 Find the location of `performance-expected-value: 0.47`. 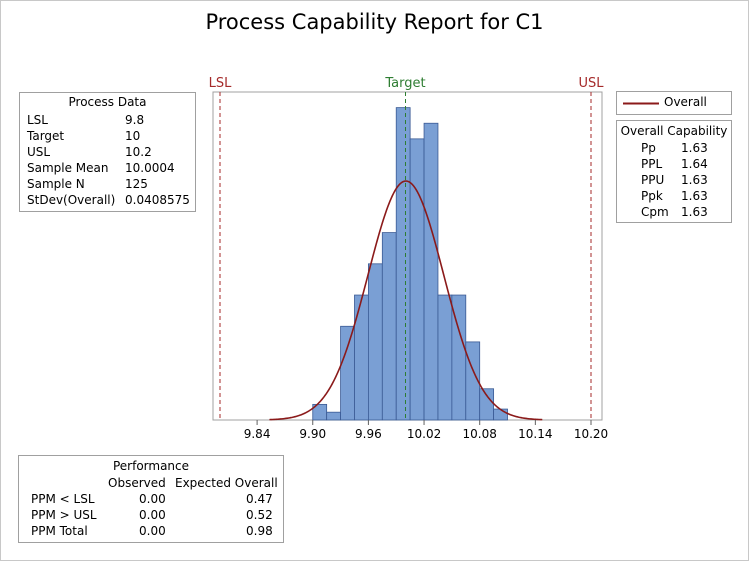

performance-expected-value: 0.47 is located at coordinates (259, 499).